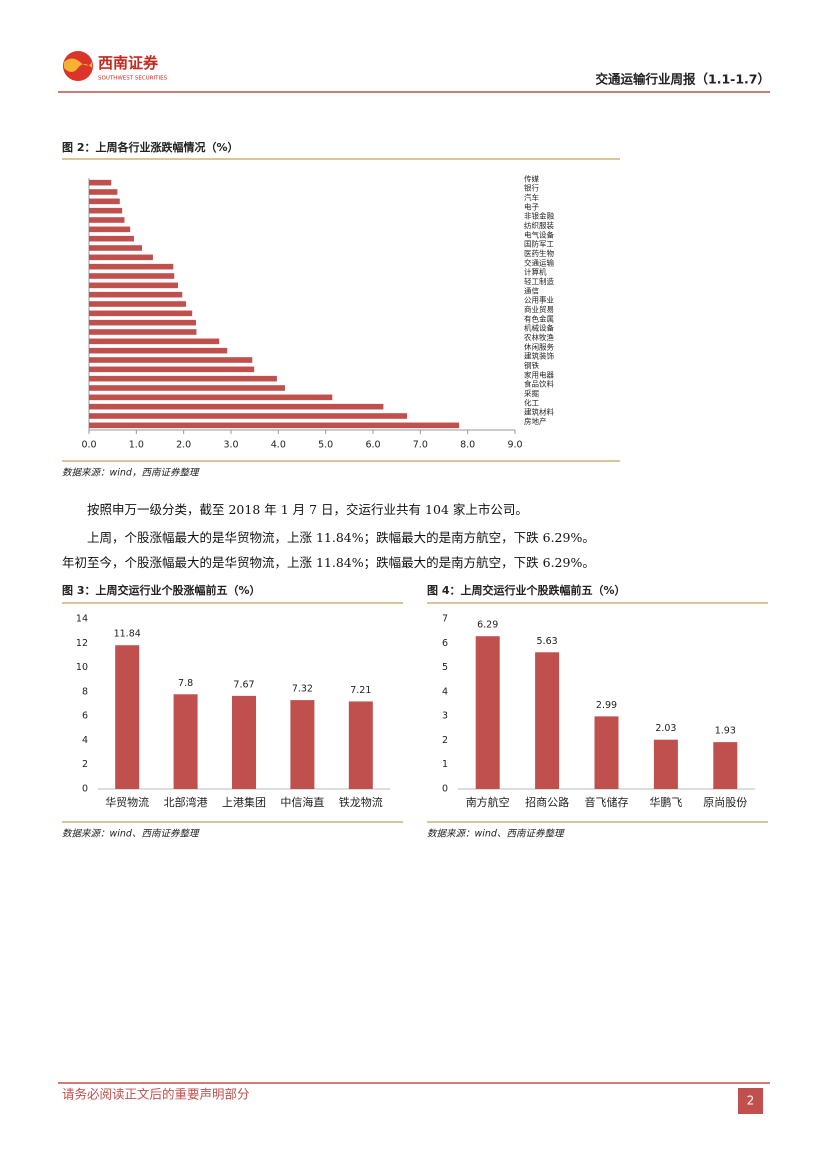 Image resolution: width=827 pixels, height=1169 pixels. Describe the element at coordinates (85, 789) in the screenshot. I see `y-tick-label: 0` at that location.